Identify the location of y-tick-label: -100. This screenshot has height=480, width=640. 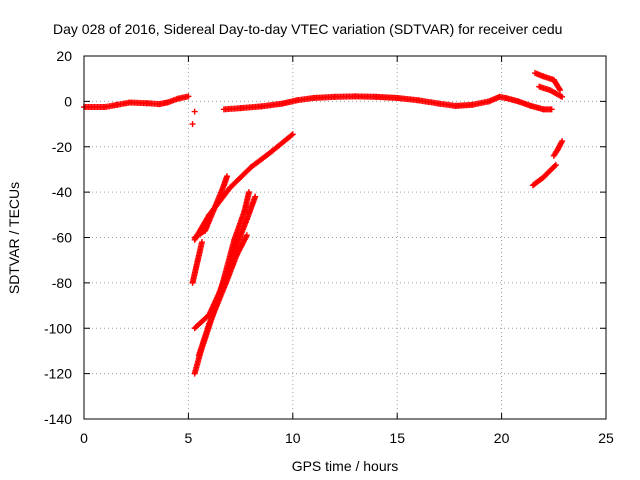
(58, 328).